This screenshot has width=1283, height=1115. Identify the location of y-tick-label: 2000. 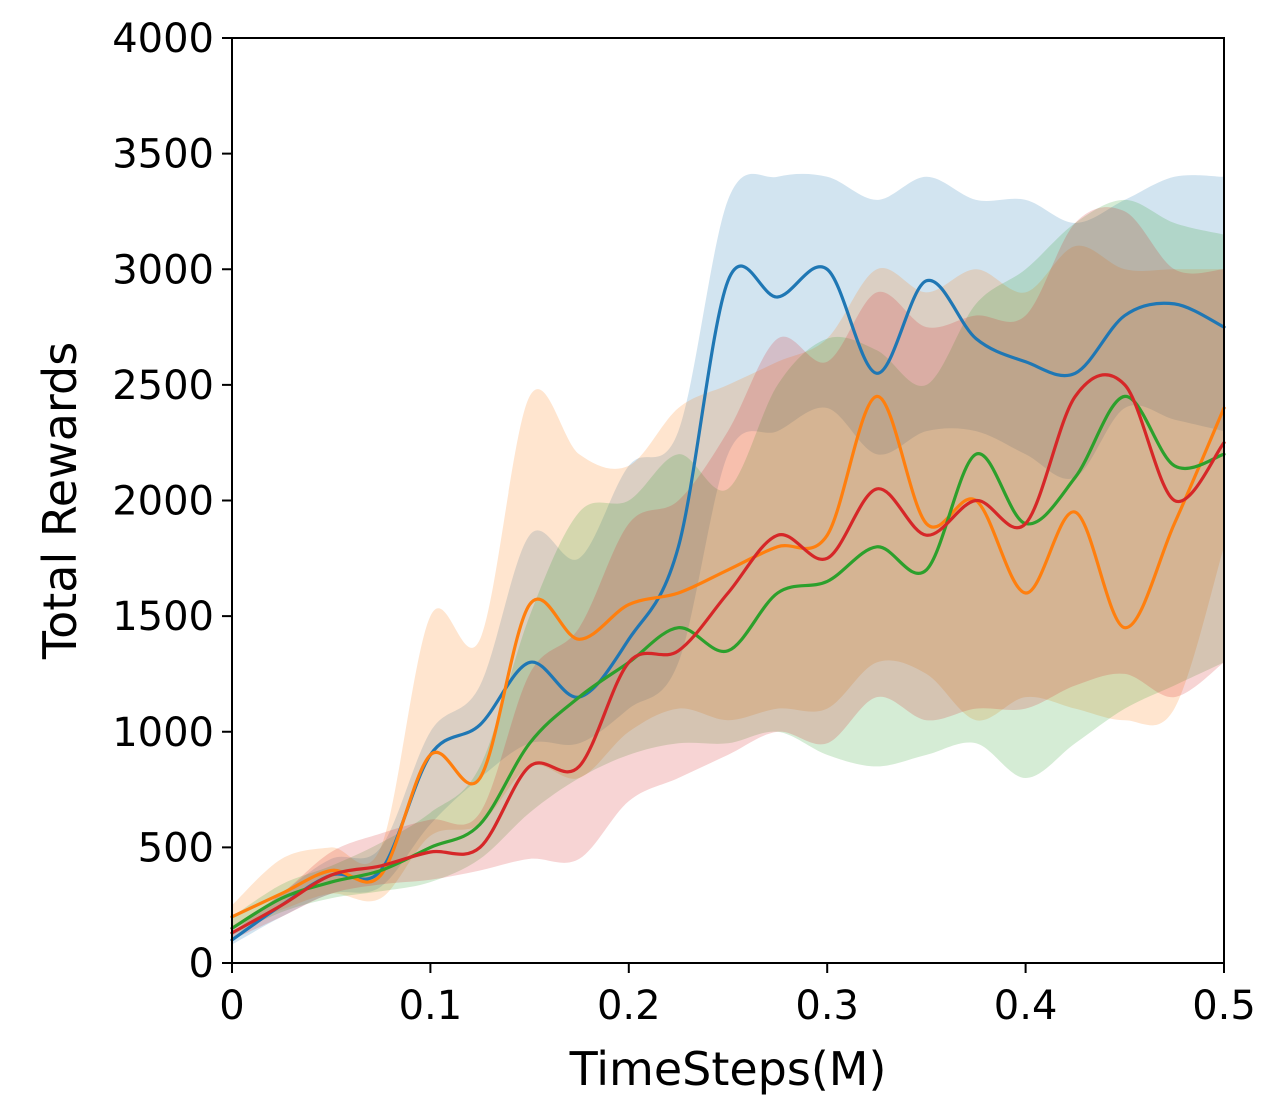
(163, 502).